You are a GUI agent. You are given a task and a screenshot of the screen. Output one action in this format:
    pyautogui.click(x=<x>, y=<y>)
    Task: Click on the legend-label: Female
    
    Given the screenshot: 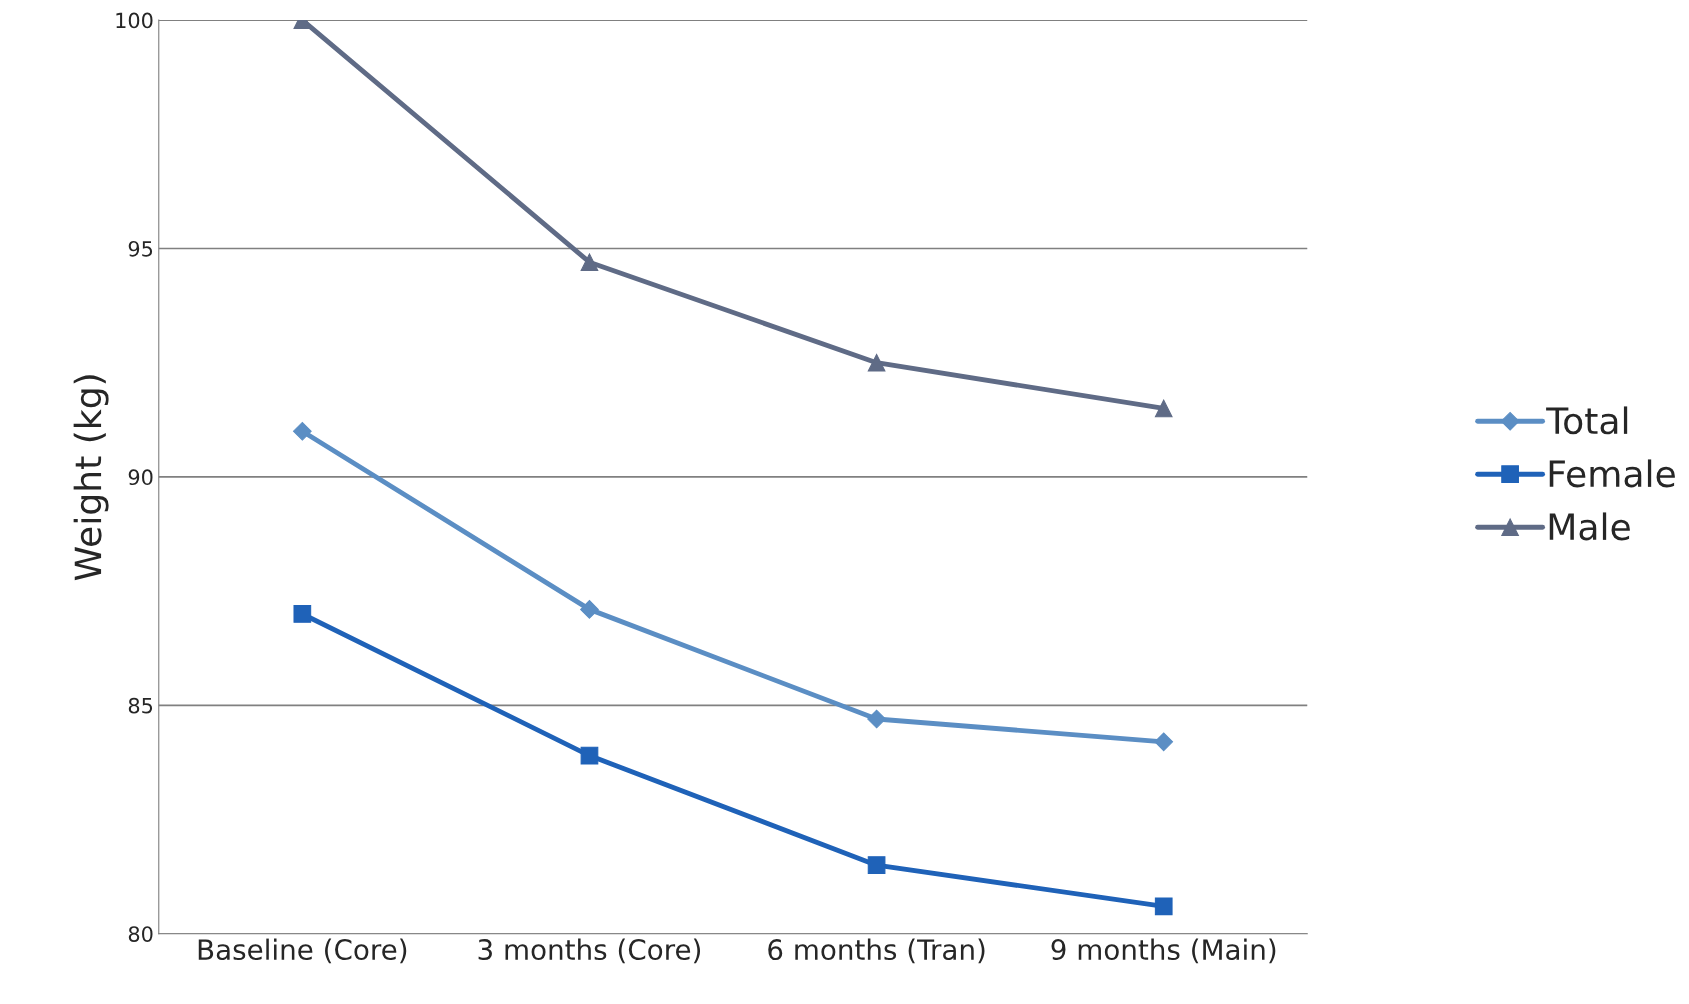 What is the action you would take?
    pyautogui.click(x=1612, y=473)
    